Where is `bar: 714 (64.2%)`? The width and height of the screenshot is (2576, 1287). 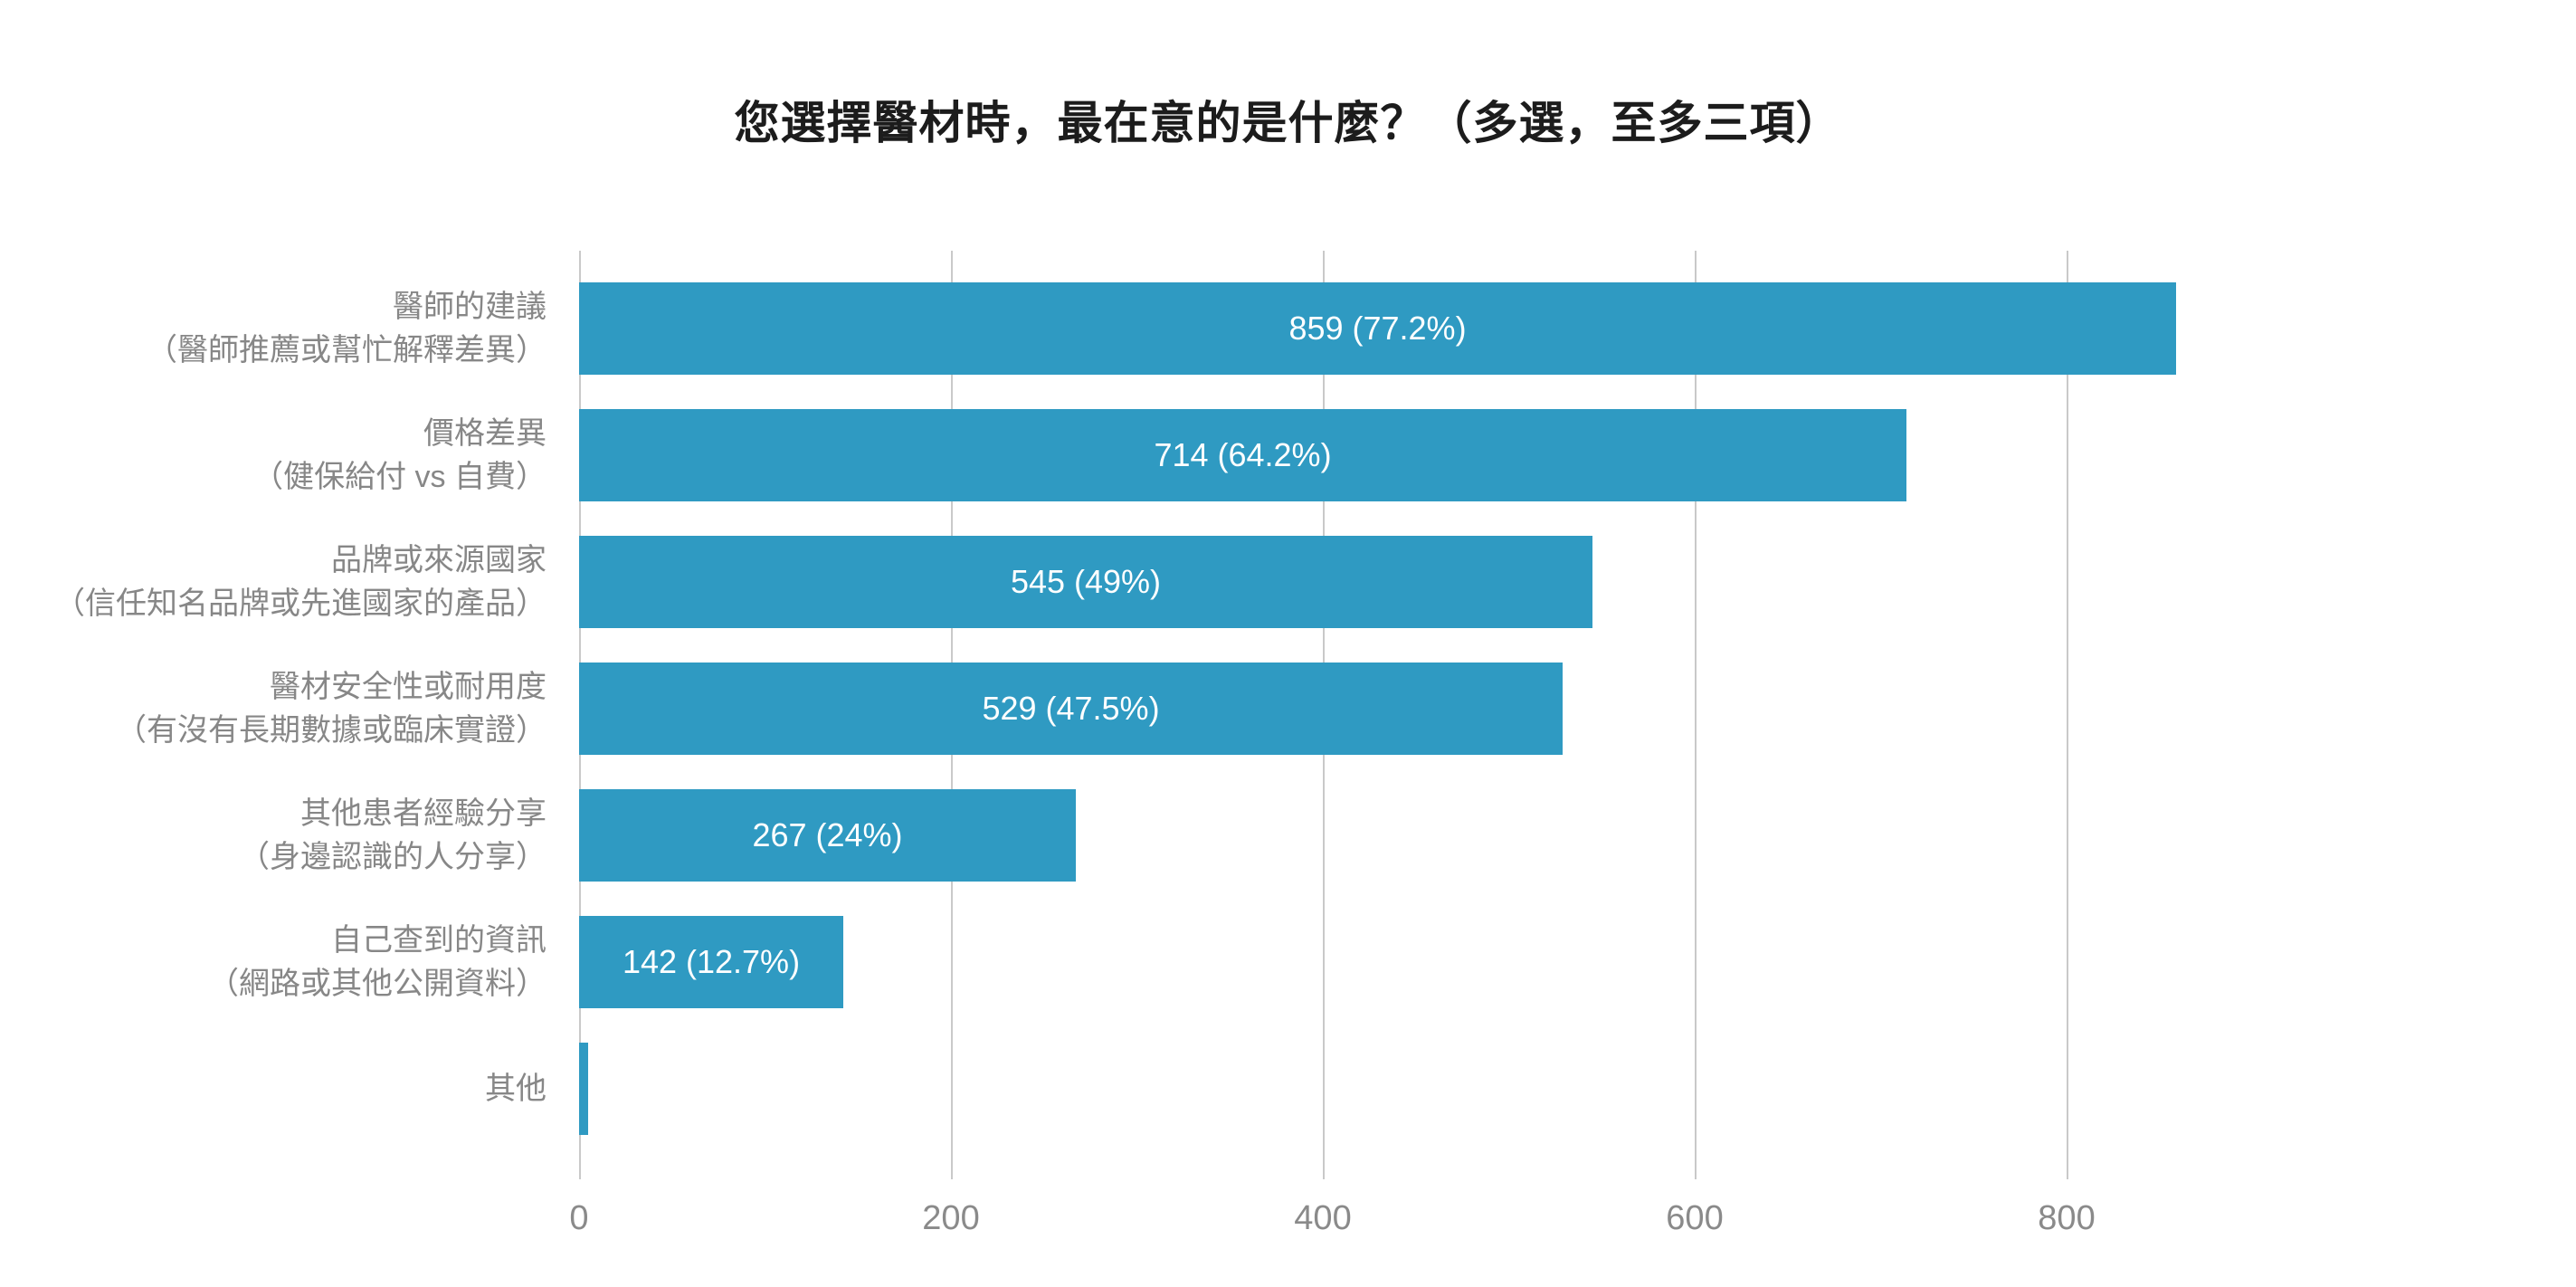
bar: 714 (64.2%) is located at coordinates (1242, 455).